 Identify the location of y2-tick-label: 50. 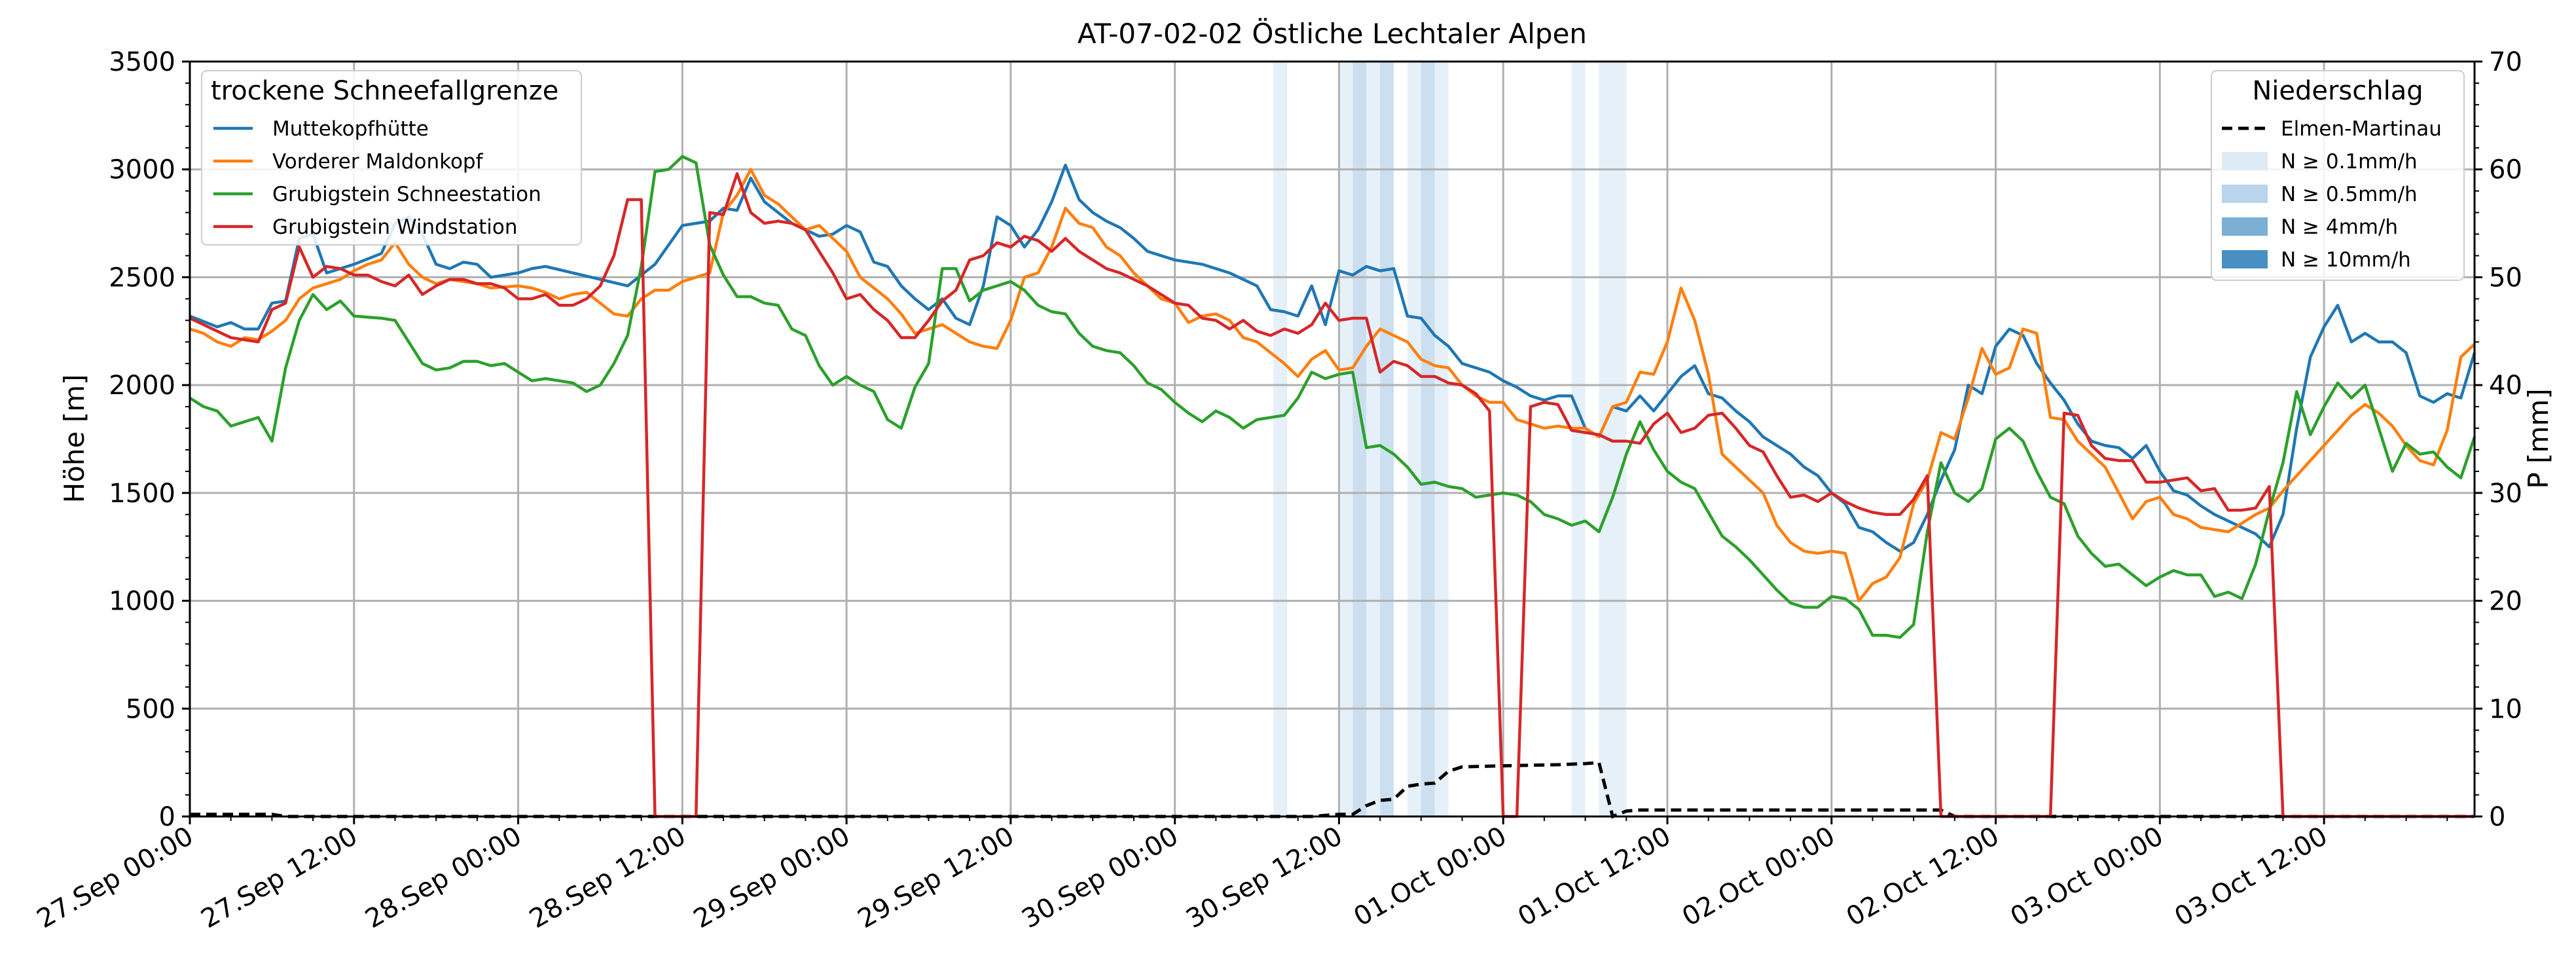
(2505, 278).